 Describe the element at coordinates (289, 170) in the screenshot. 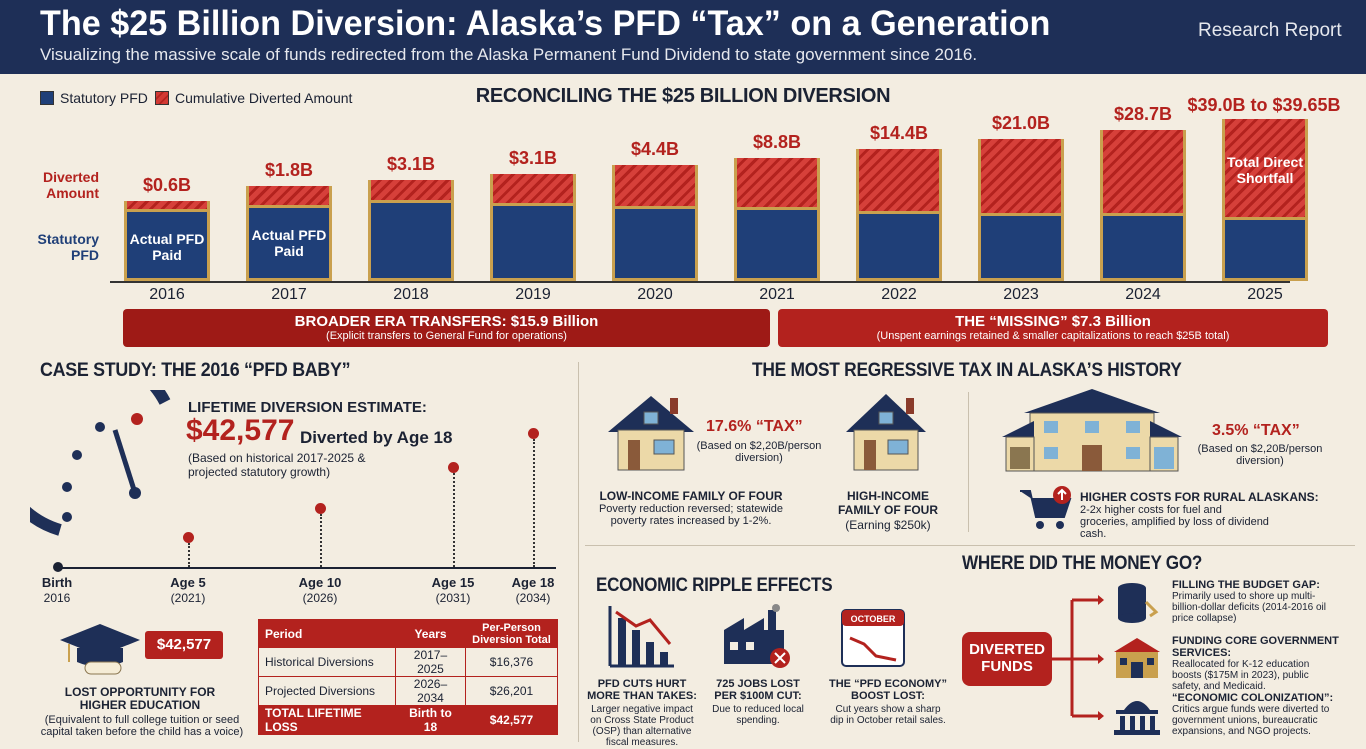

I see `bar-value-label: $1.8B` at that location.